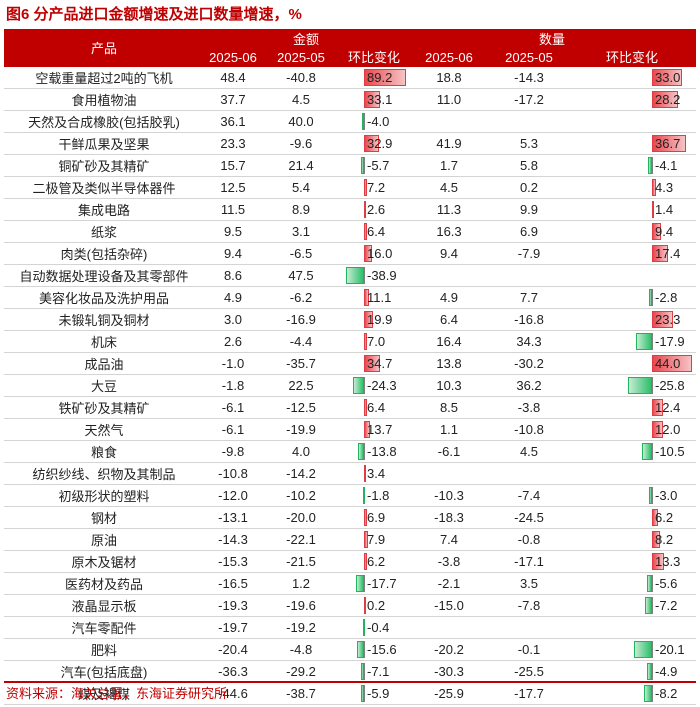 Image resolution: width=700 pixels, height=707 pixels. What do you see at coordinates (374, 474) in the screenshot?
I see `amount-change-cell: 3.4` at bounding box center [374, 474].